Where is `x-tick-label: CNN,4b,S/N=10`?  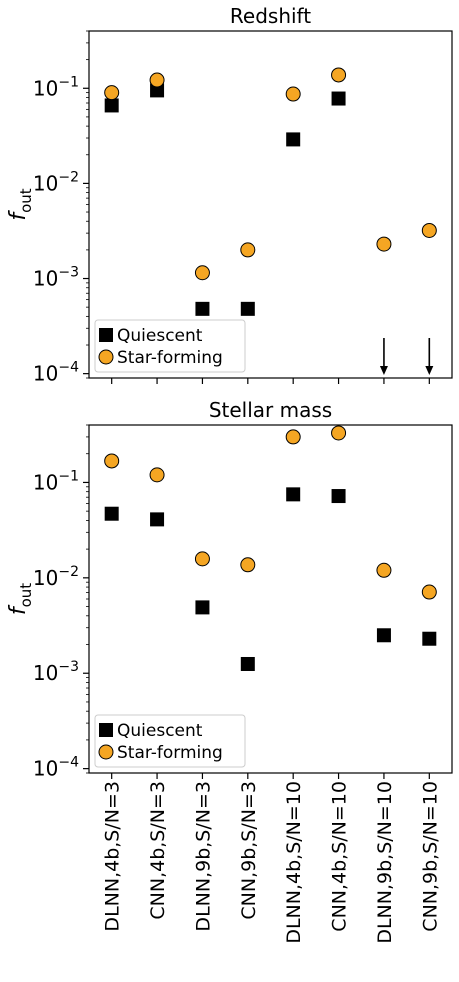 x-tick-label: CNN,4b,S/N=10 is located at coordinates (340, 856).